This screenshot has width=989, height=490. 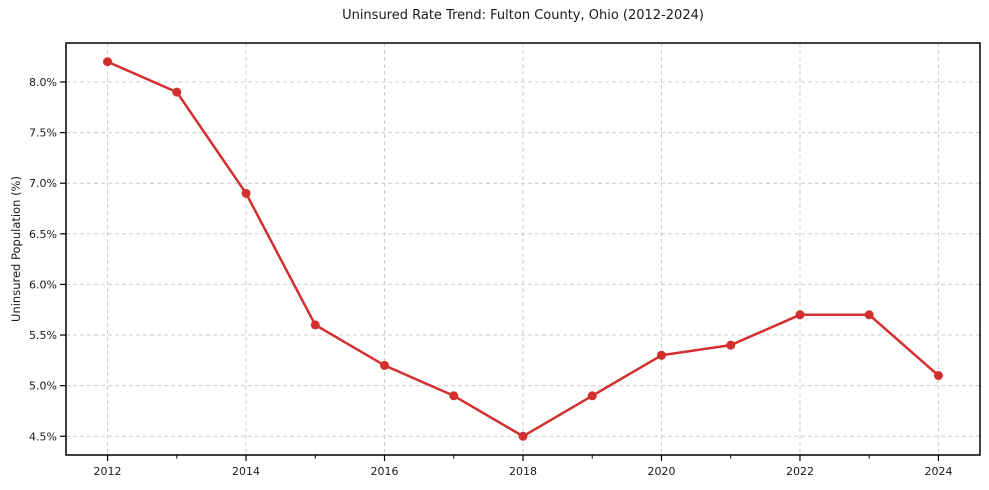 What do you see at coordinates (731, 345) in the screenshot?
I see `data-point-2021` at bounding box center [731, 345].